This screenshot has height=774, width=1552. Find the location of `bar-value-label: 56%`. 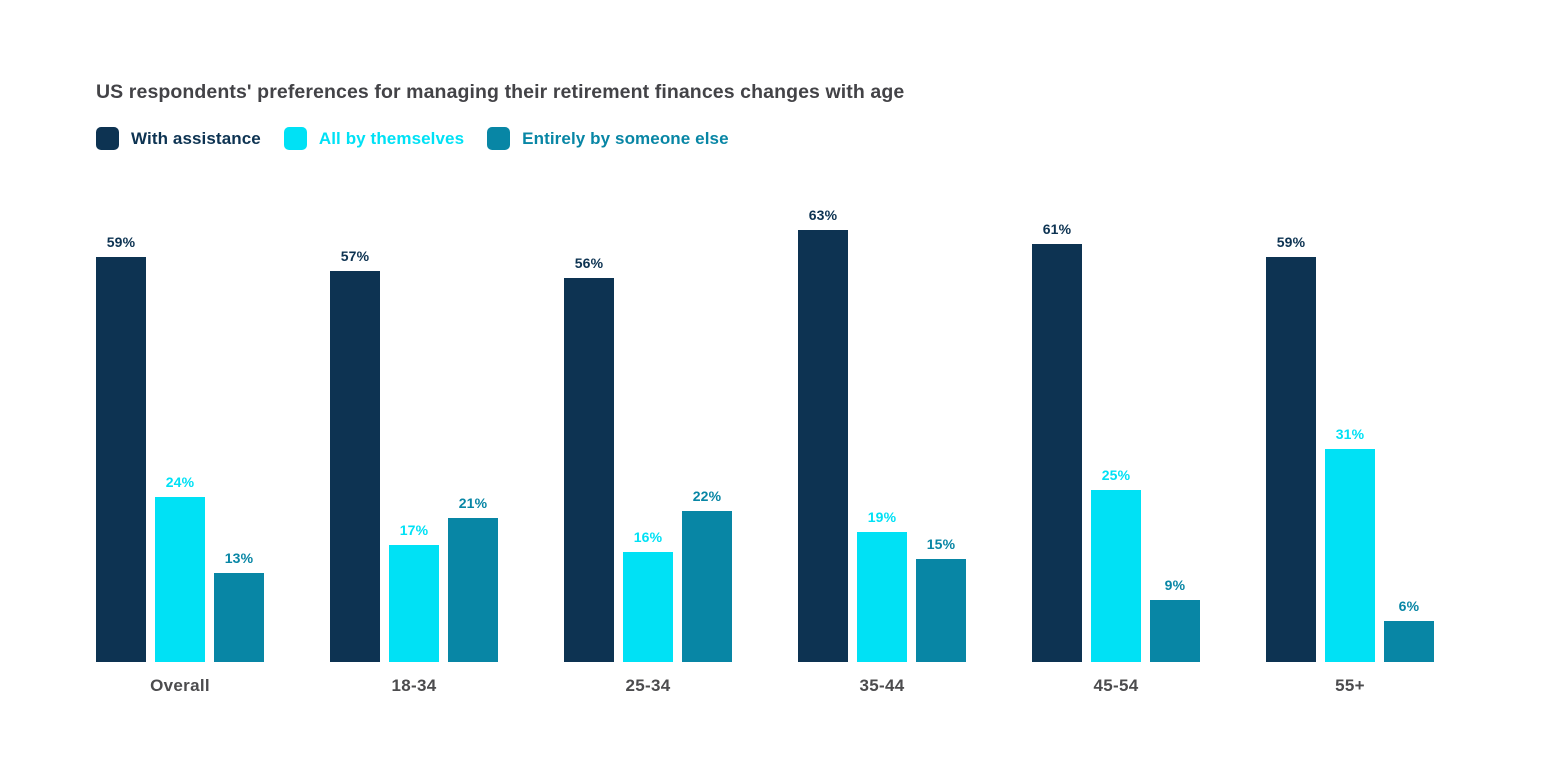

bar-value-label: 56% is located at coordinates (589, 263).